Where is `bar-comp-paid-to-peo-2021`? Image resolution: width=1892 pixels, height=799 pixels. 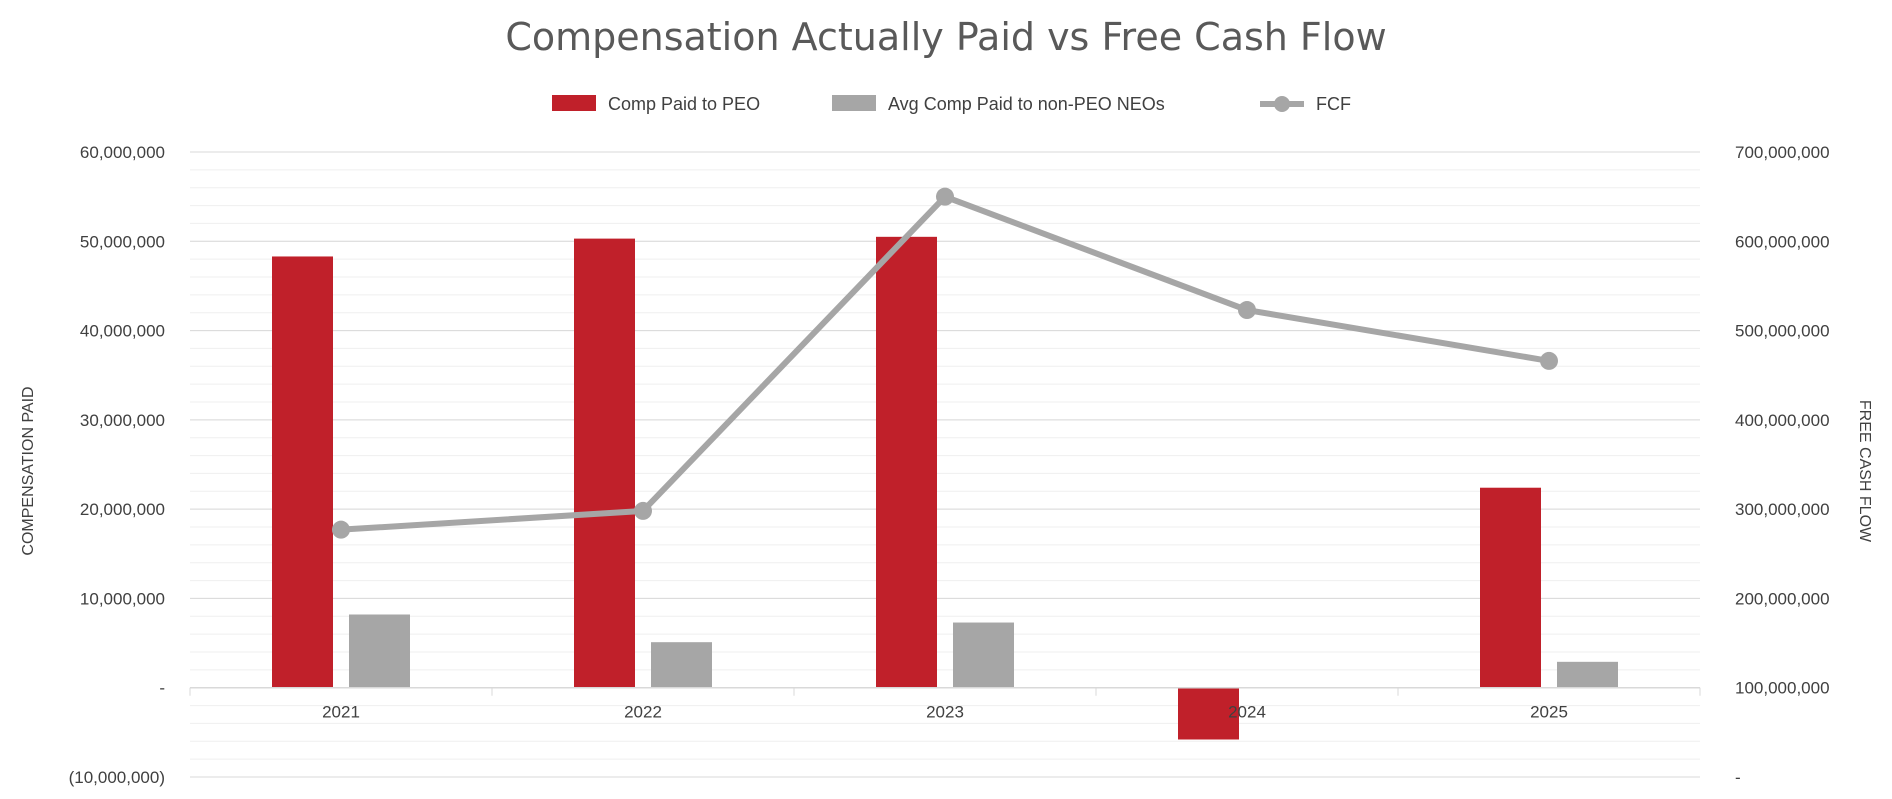
bar-comp-paid-to-peo-2021 is located at coordinates (302, 472).